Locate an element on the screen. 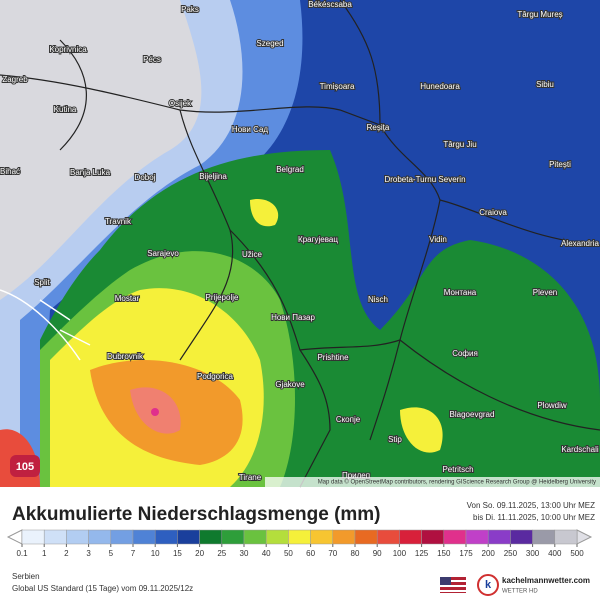  legend-arrow-right is located at coordinates (584, 537).